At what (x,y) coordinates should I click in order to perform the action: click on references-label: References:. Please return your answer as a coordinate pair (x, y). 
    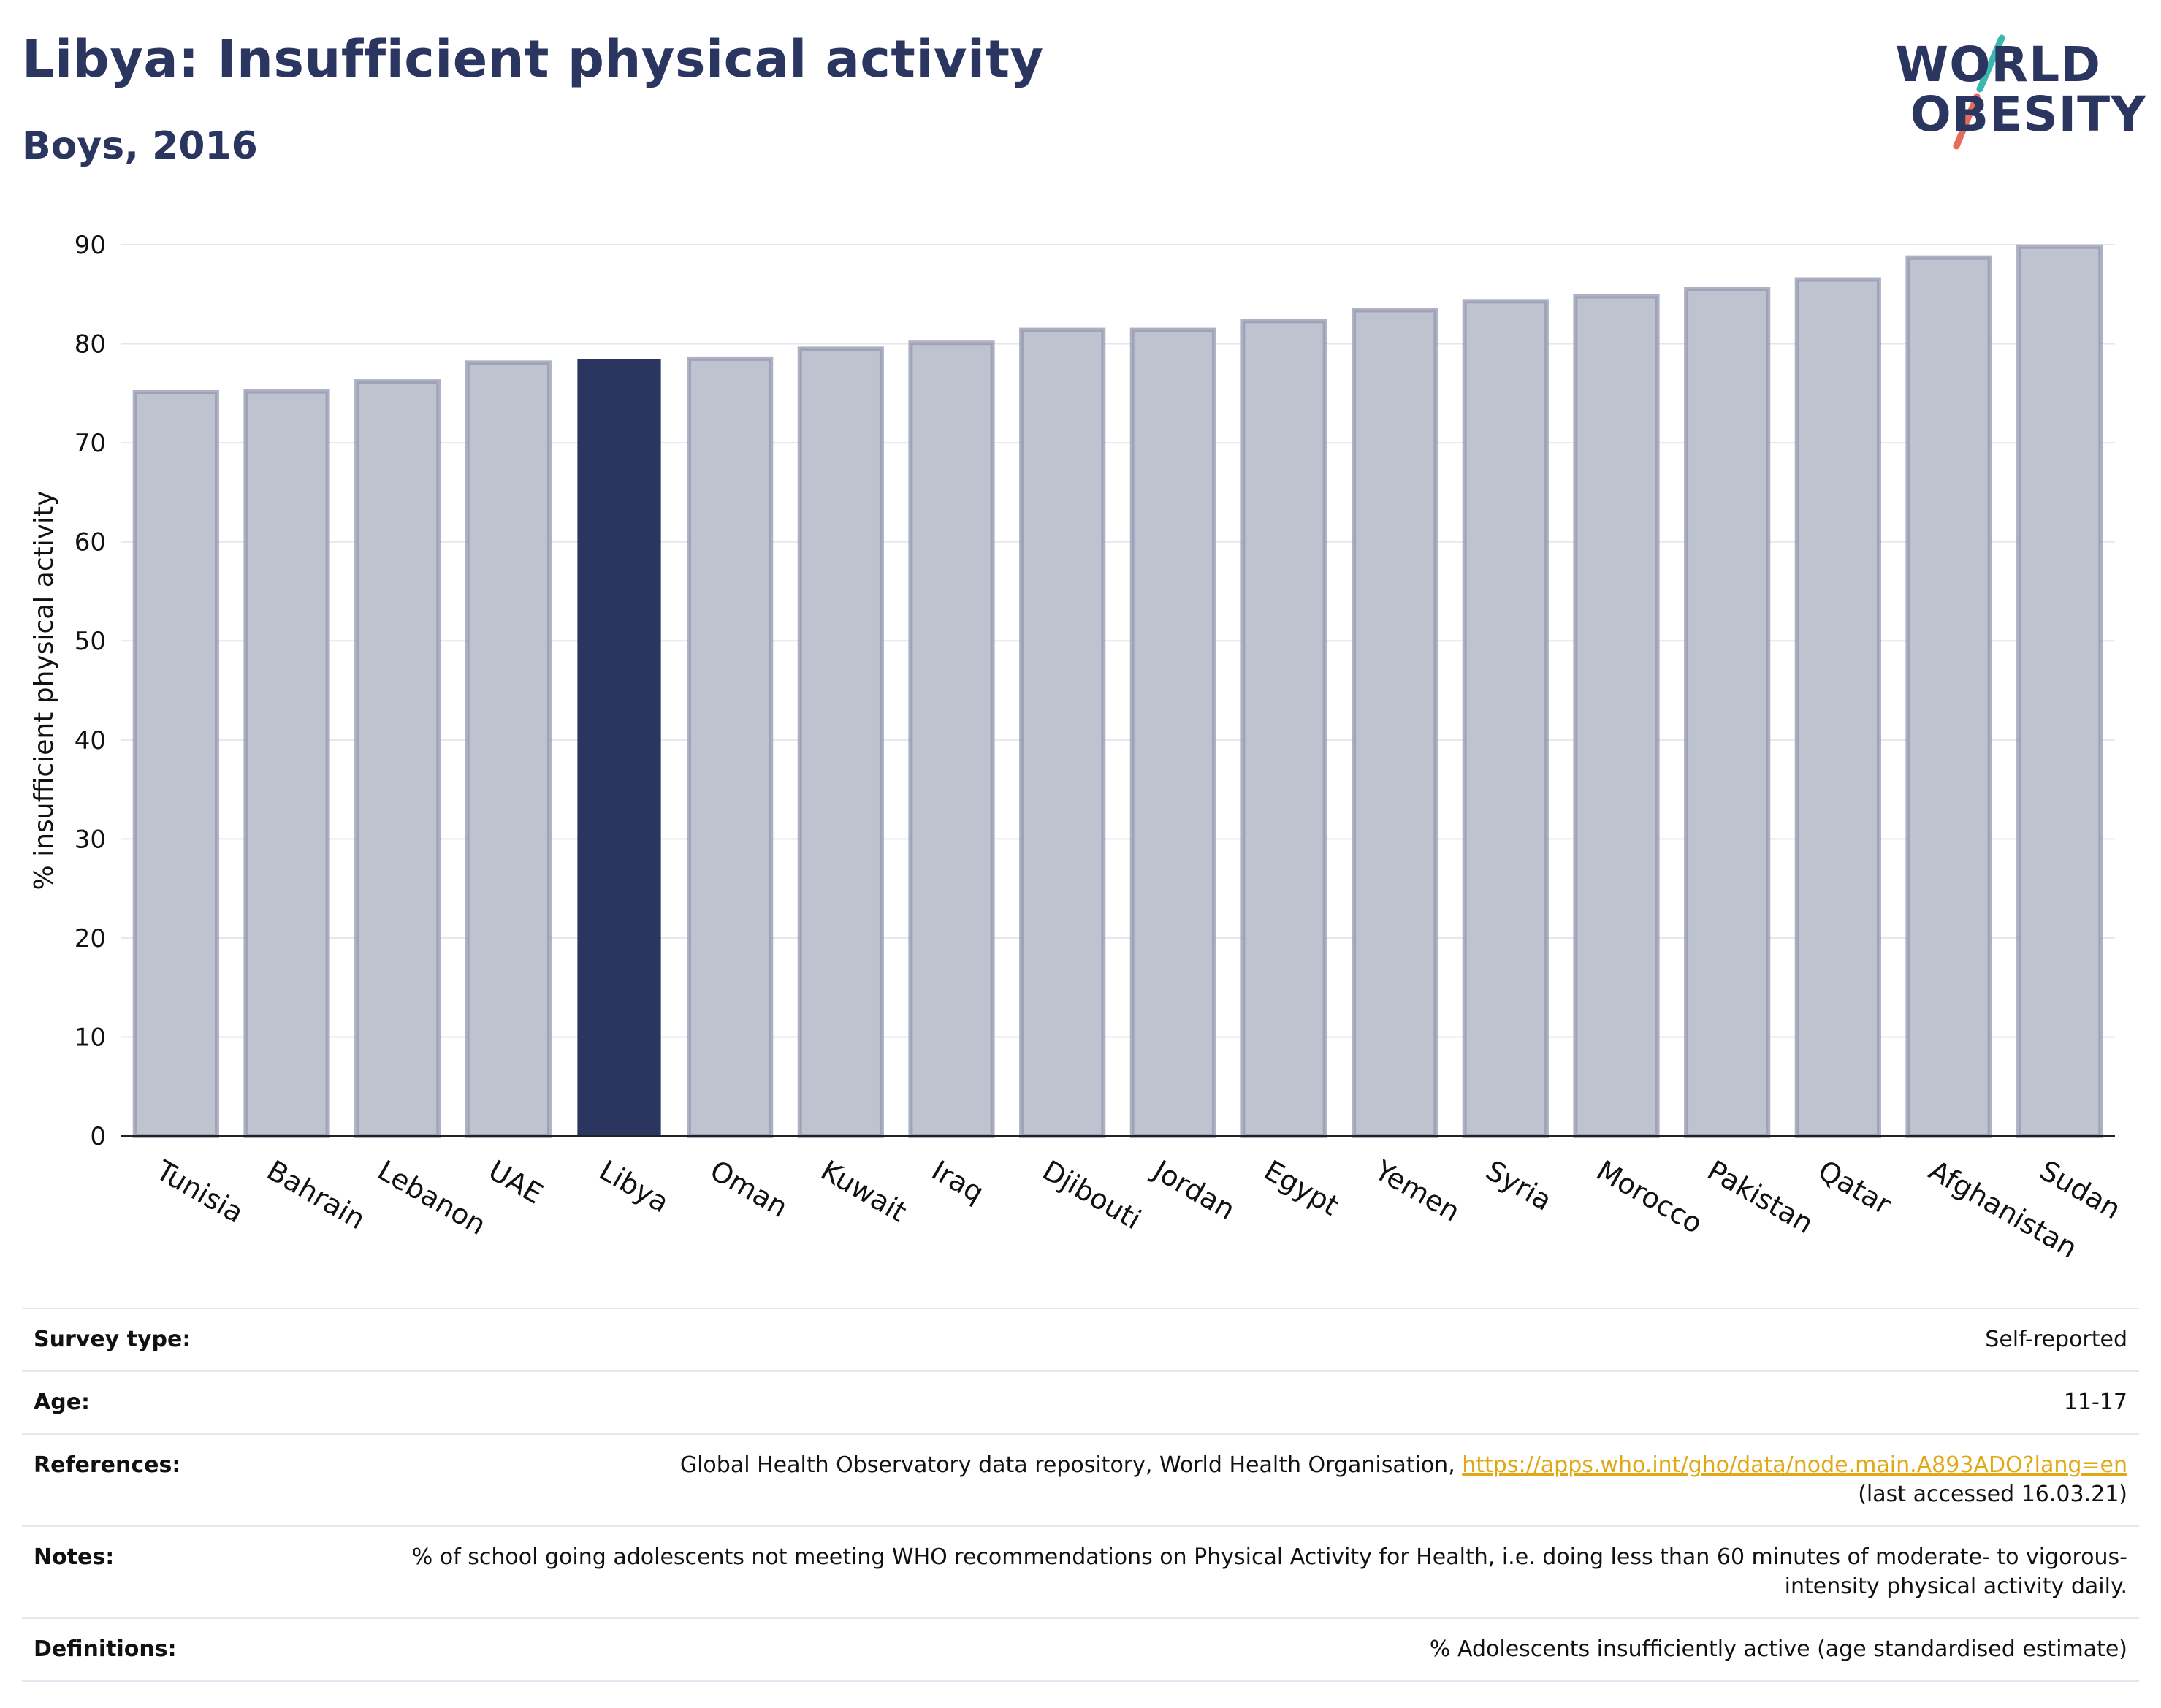
    Looking at the image, I should click on (187, 1479).